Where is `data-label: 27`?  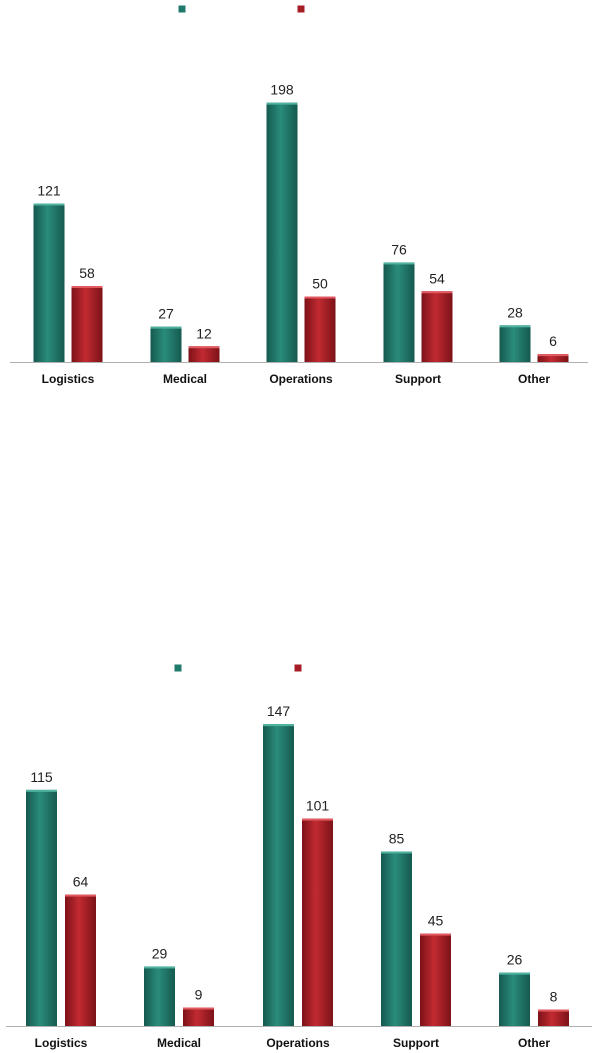
data-label: 27 is located at coordinates (166, 314).